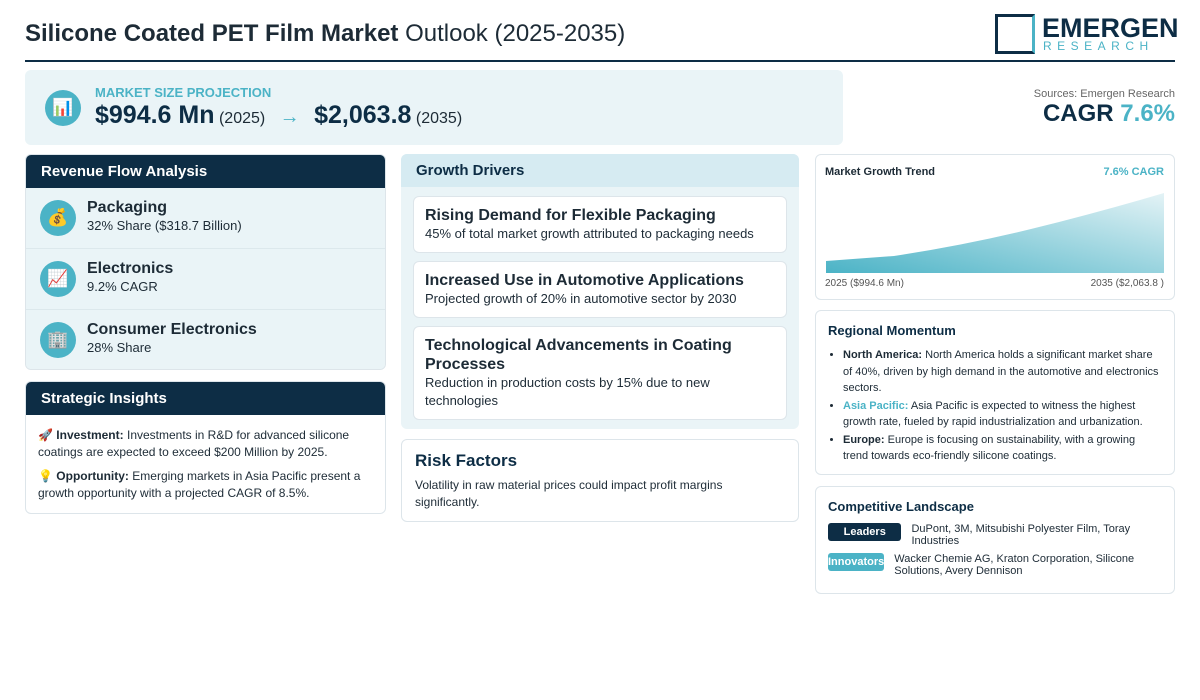 The width and height of the screenshot is (1200, 700). Describe the element at coordinates (127, 207) in the screenshot. I see `revenue-name: Packaging` at that location.